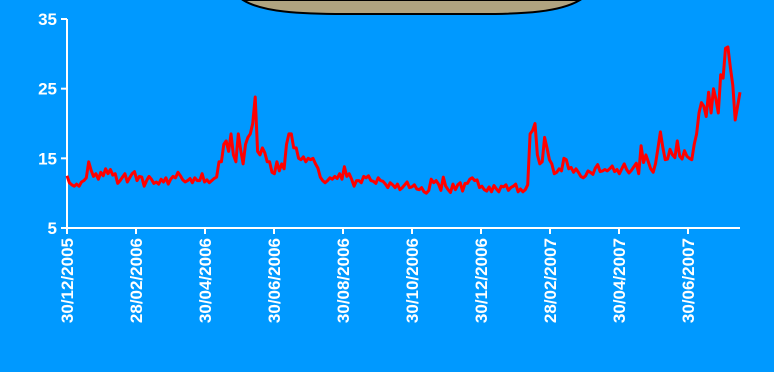  Describe the element at coordinates (136, 280) in the screenshot. I see `x-tick-label: 28/02/2006` at that location.